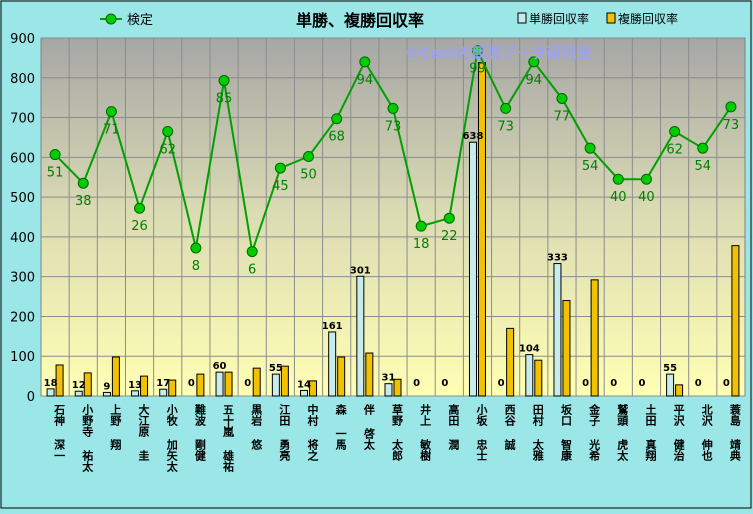  Describe the element at coordinates (453, 427) in the screenshot. I see `category-label: 高田 潤` at that location.